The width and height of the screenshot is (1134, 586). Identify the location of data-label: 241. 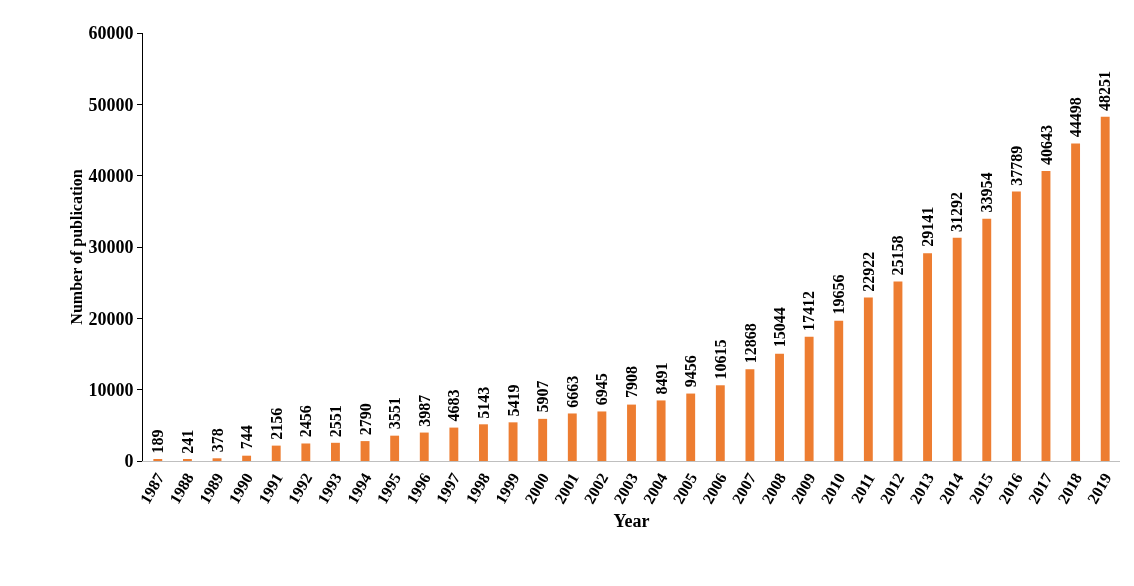
(188, 441).